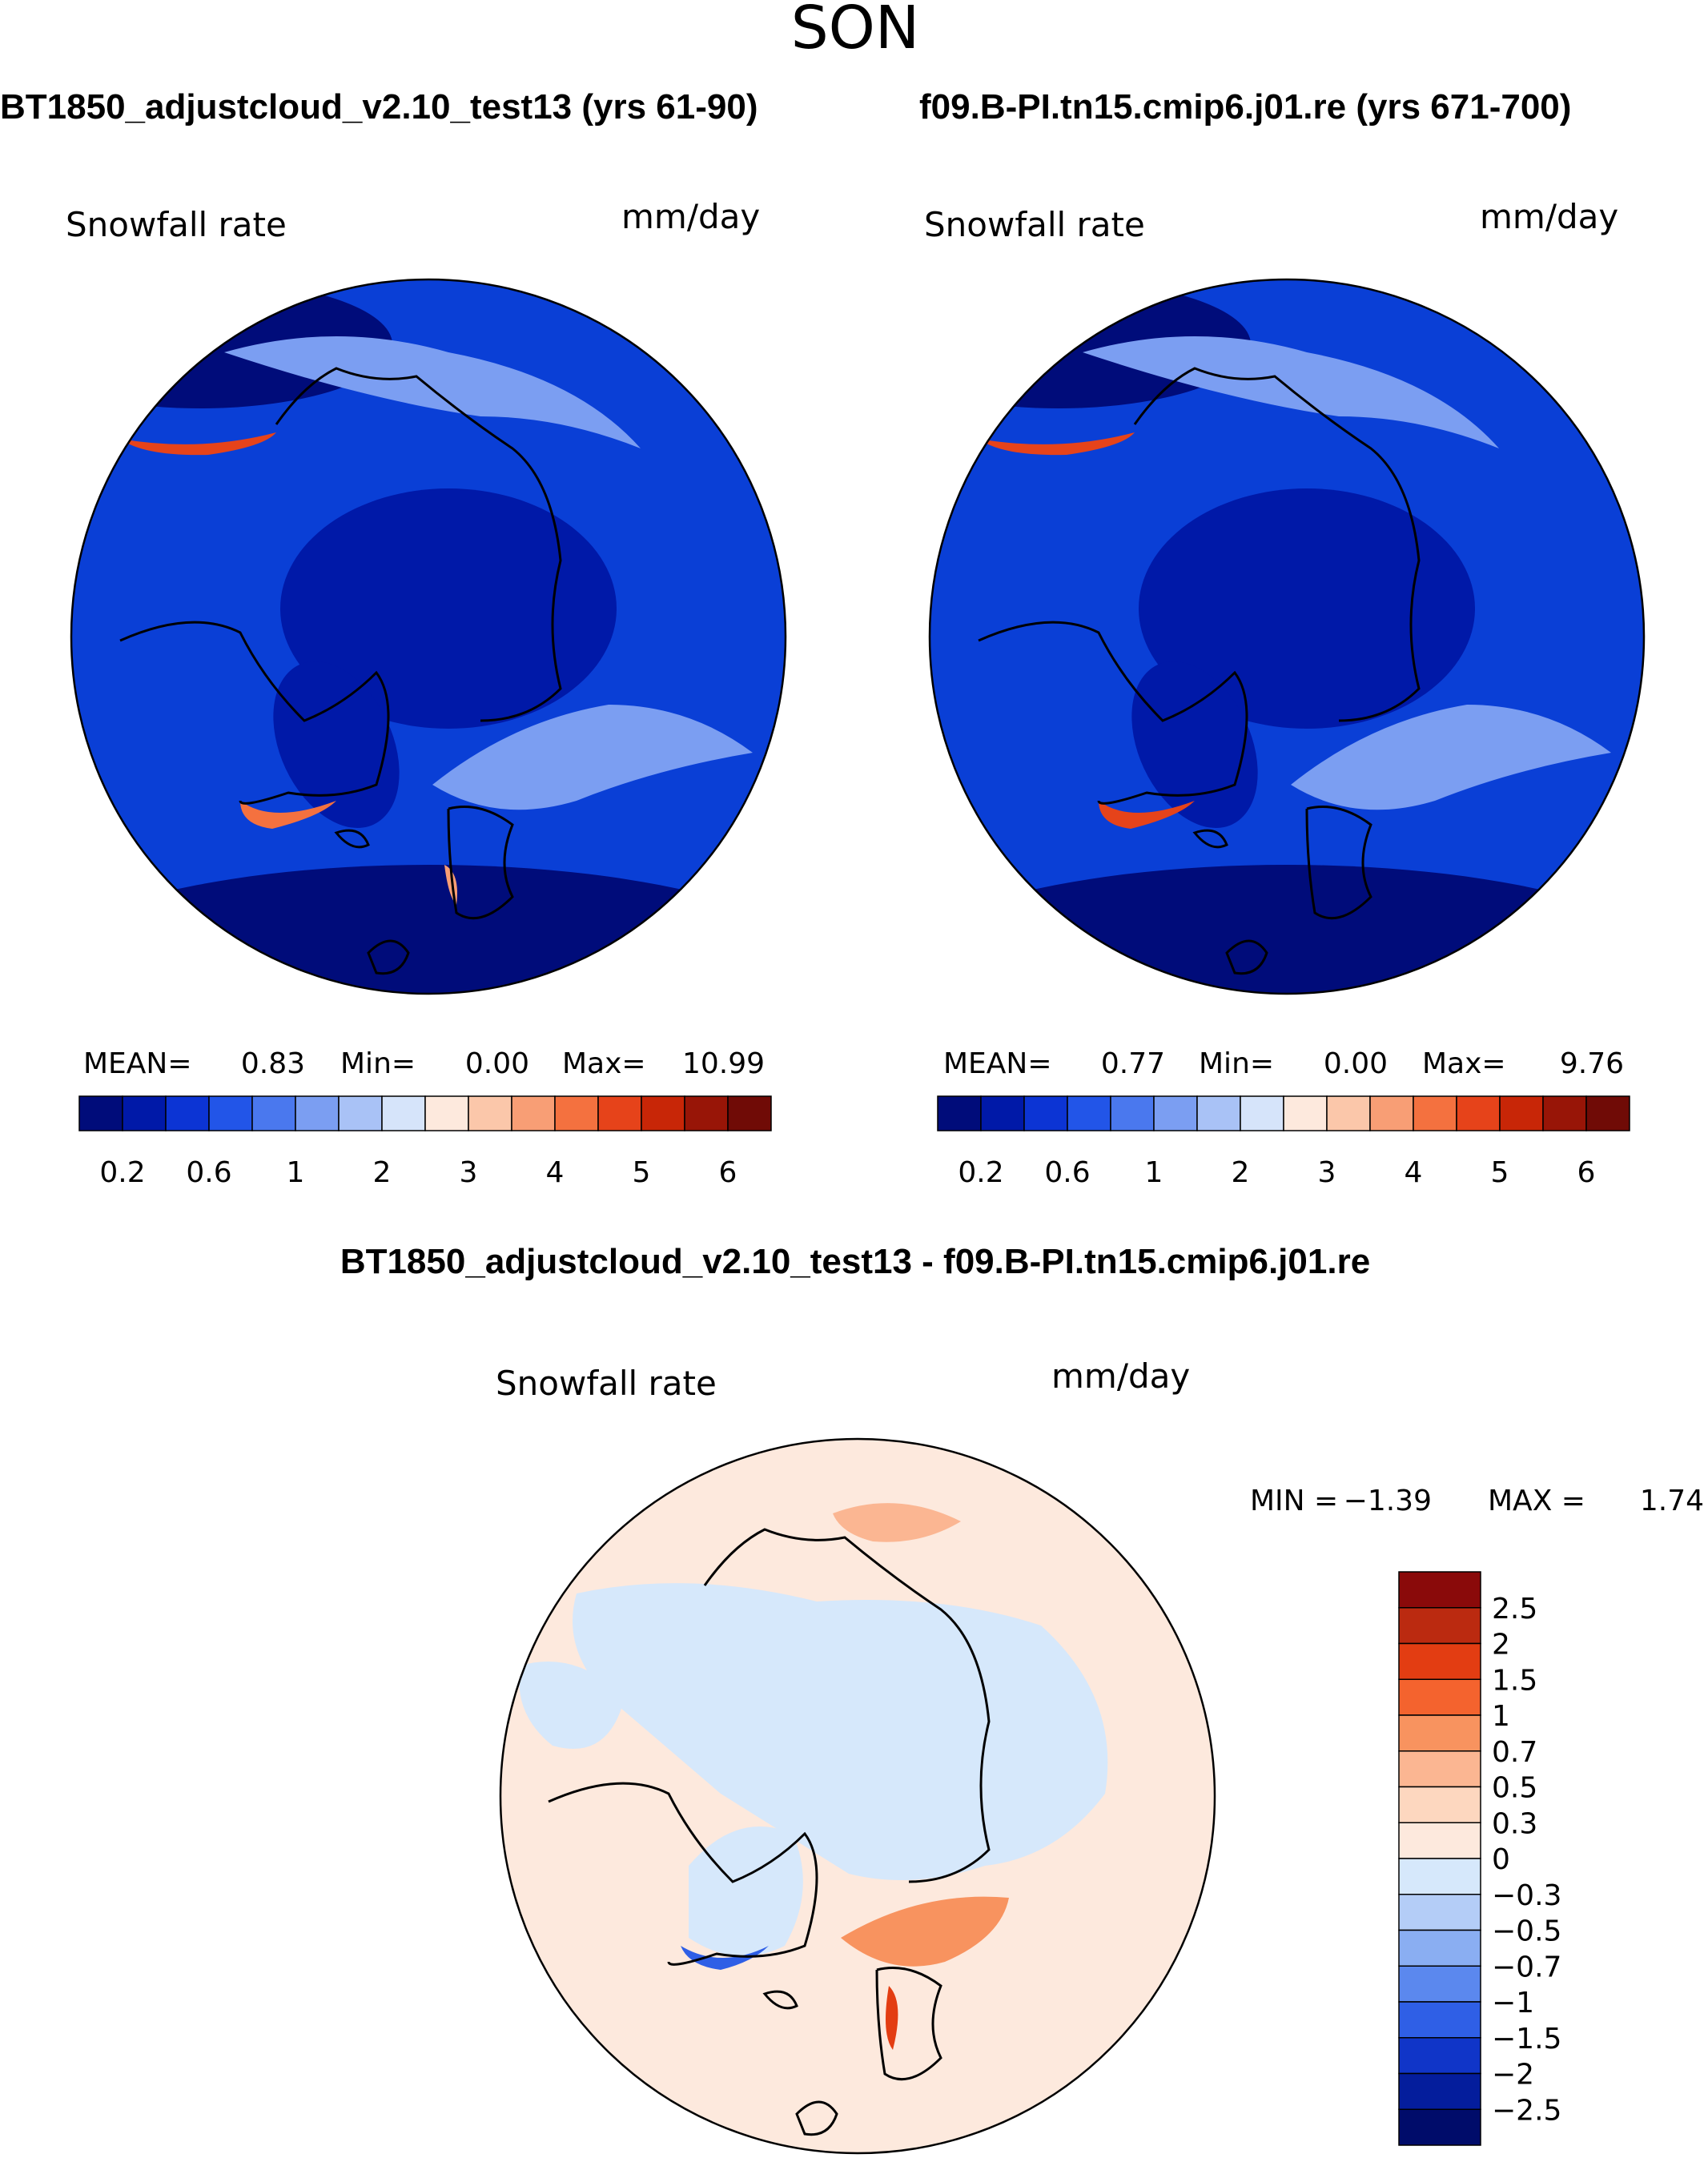  I want to click on panel-difference-colorbar-tick-5: 0.5, so click(1515, 1789).